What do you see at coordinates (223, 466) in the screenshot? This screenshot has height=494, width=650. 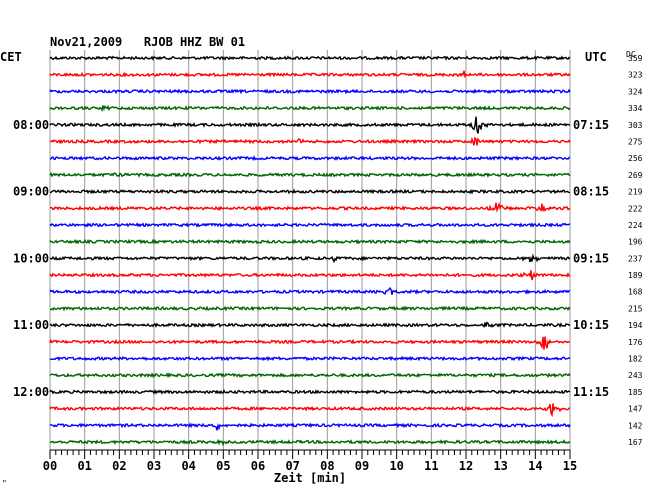 I see `x-tick-label-5: 05` at bounding box center [223, 466].